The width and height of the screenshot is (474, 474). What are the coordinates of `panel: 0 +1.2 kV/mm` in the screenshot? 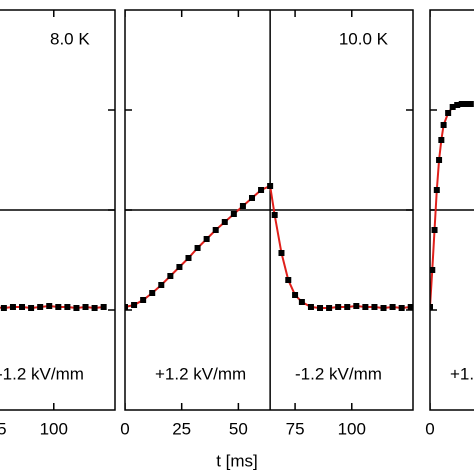 It's located at (449, 223).